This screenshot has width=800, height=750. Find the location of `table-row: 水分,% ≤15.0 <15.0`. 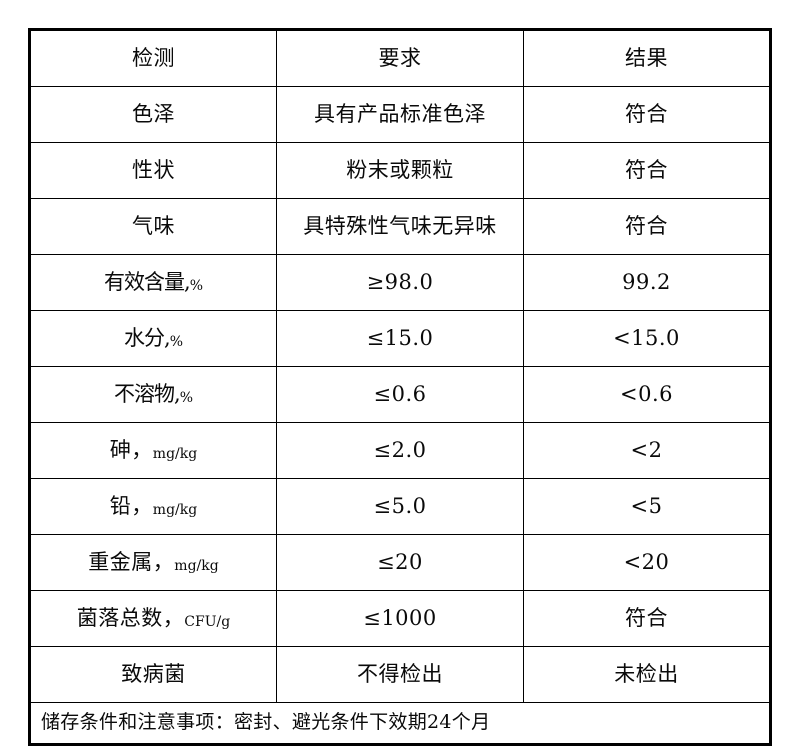

table-row: 水分,% ≤15.0 <15.0 is located at coordinates (400, 338).